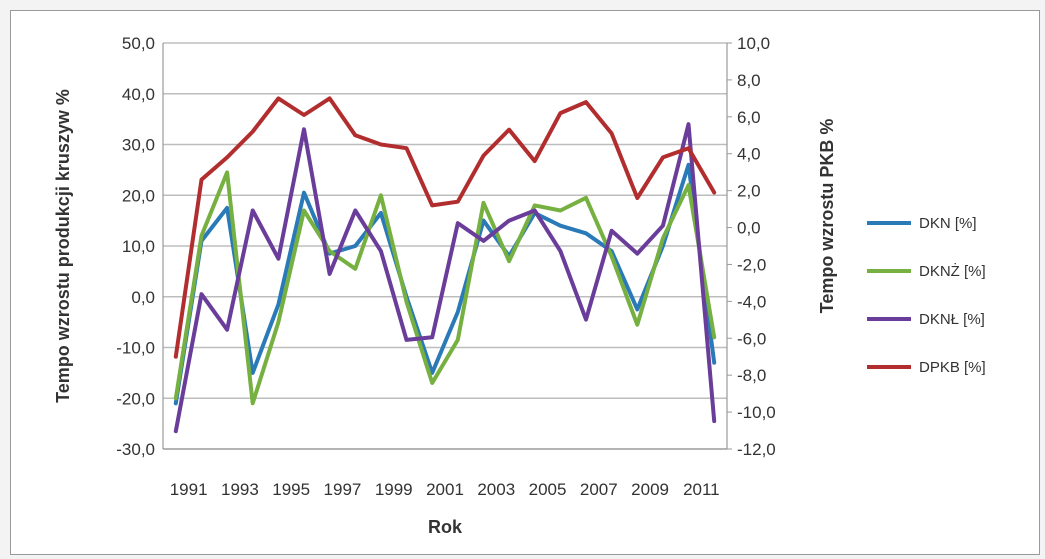  I want to click on y-right-tick-label: 10,0, so click(753, 43).